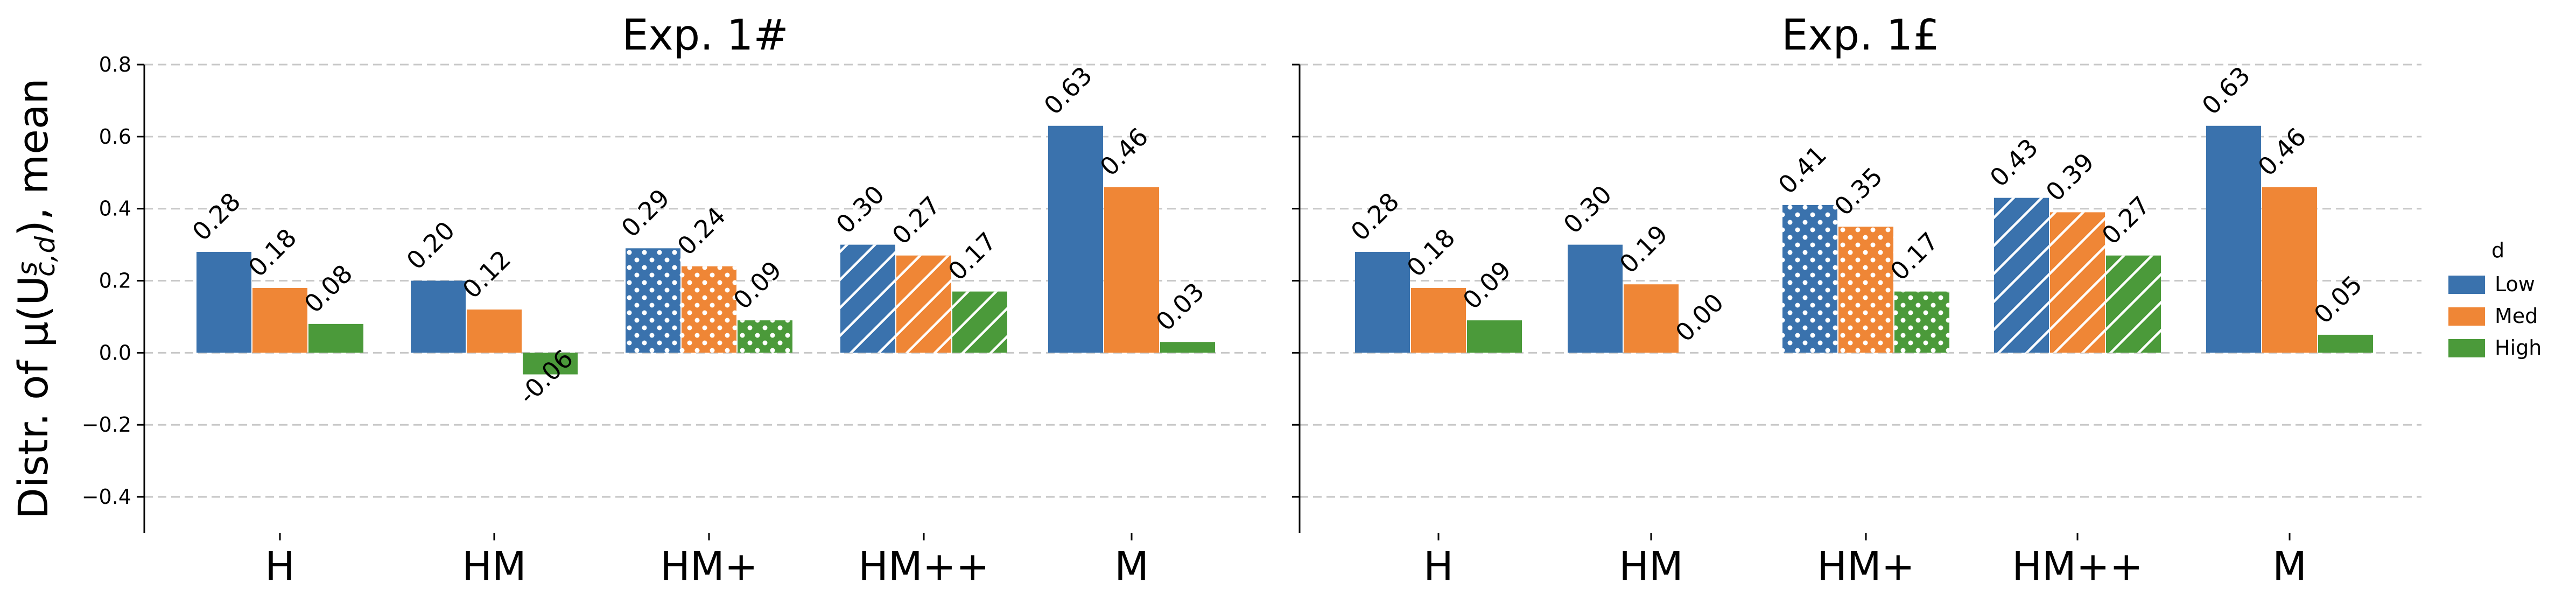 The width and height of the screenshot is (2576, 605). Describe the element at coordinates (2226, 91) in the screenshot. I see `value-label-p1-low-4: 0.63` at that location.